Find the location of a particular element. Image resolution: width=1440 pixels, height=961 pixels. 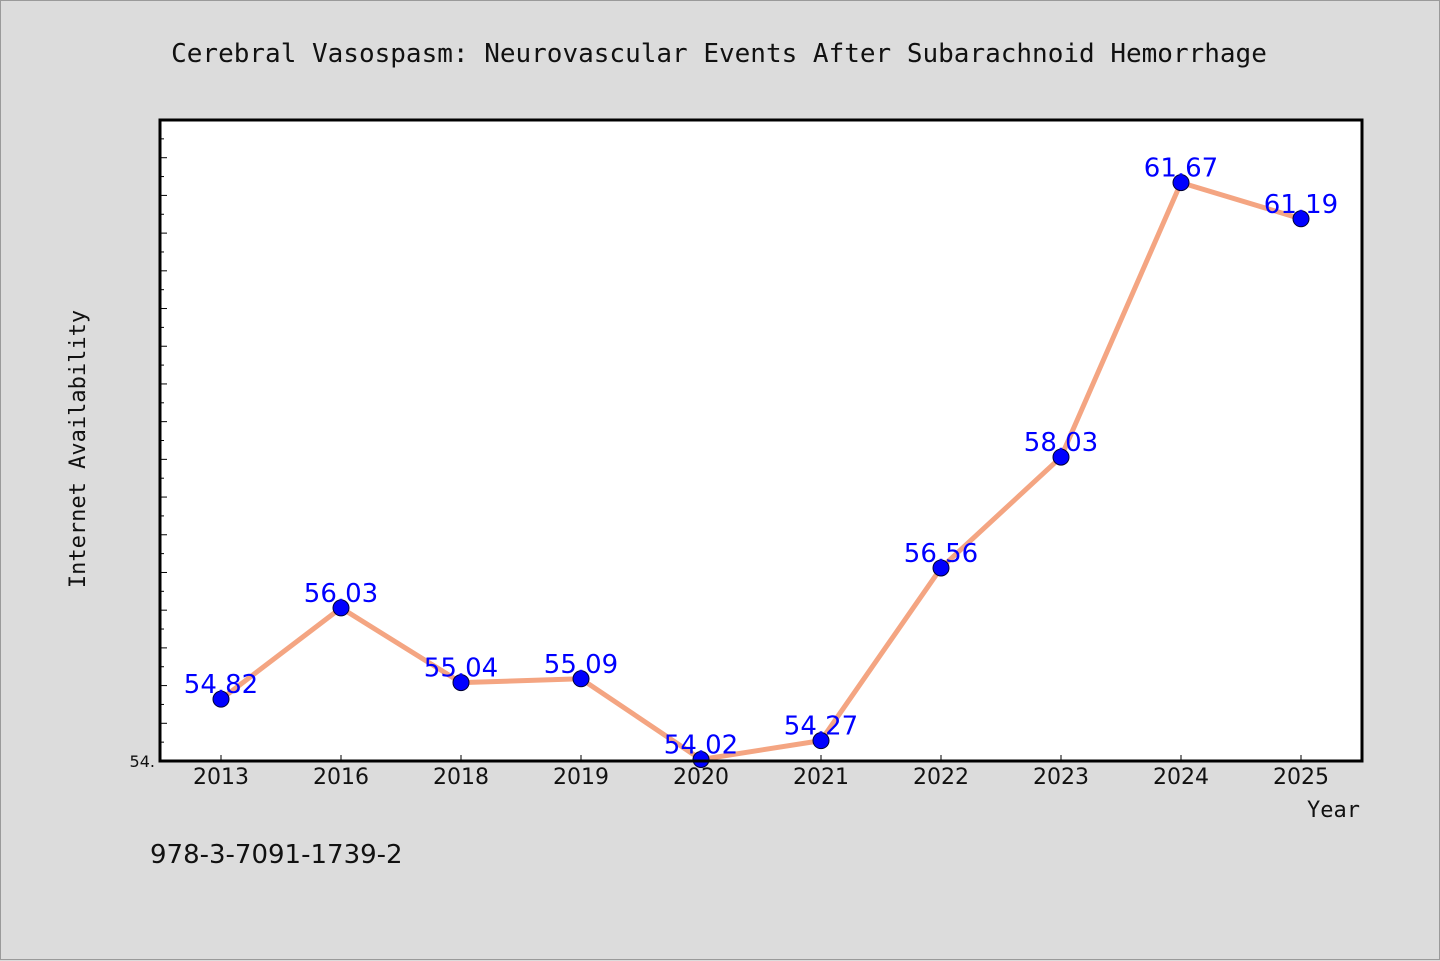

x-tick-label: 2022 is located at coordinates (941, 777).